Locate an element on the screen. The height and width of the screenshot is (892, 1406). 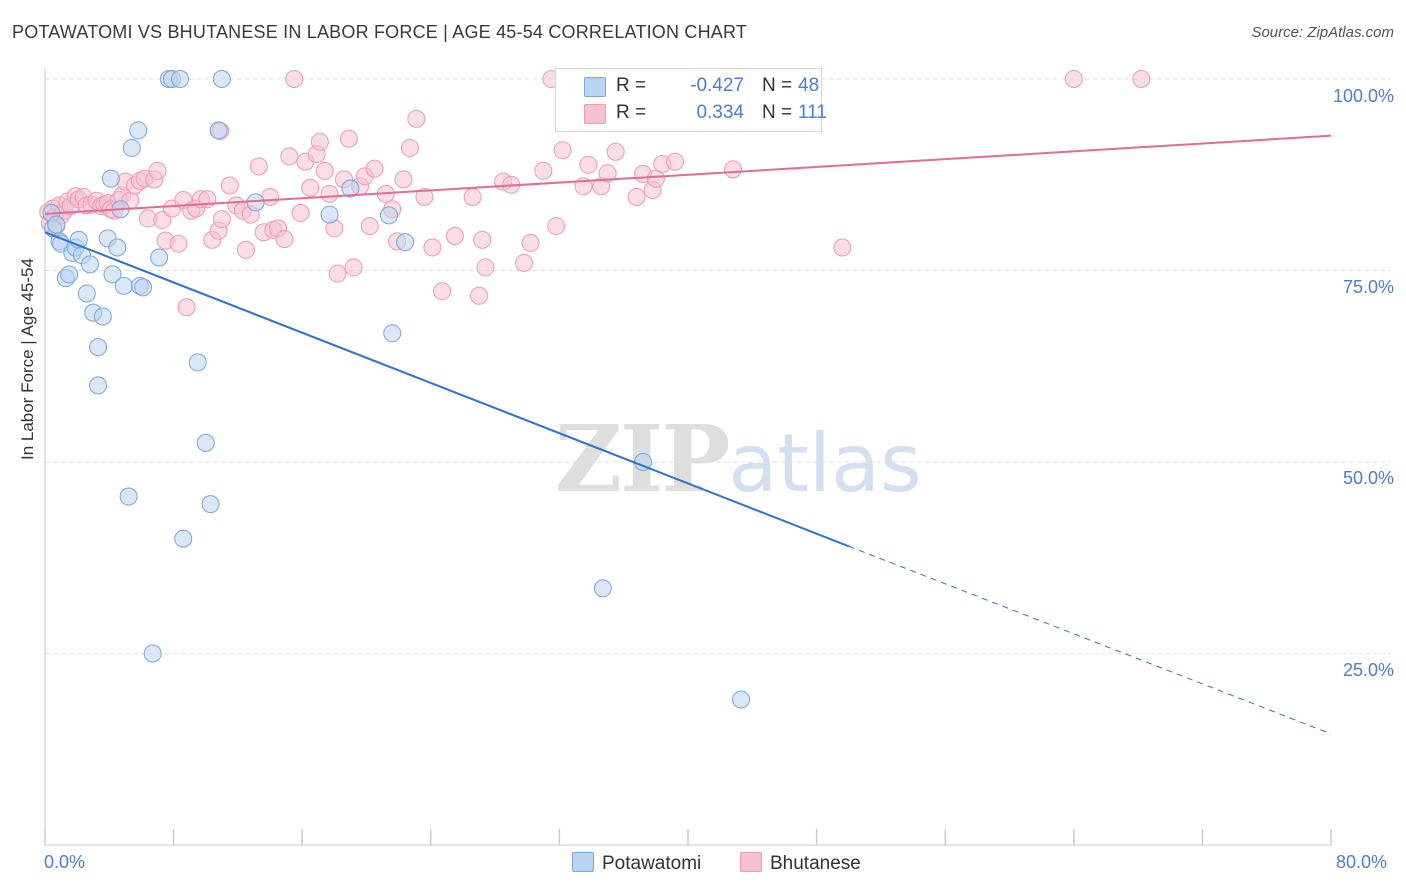
watermark-atlas: atlas is located at coordinates (825, 463).